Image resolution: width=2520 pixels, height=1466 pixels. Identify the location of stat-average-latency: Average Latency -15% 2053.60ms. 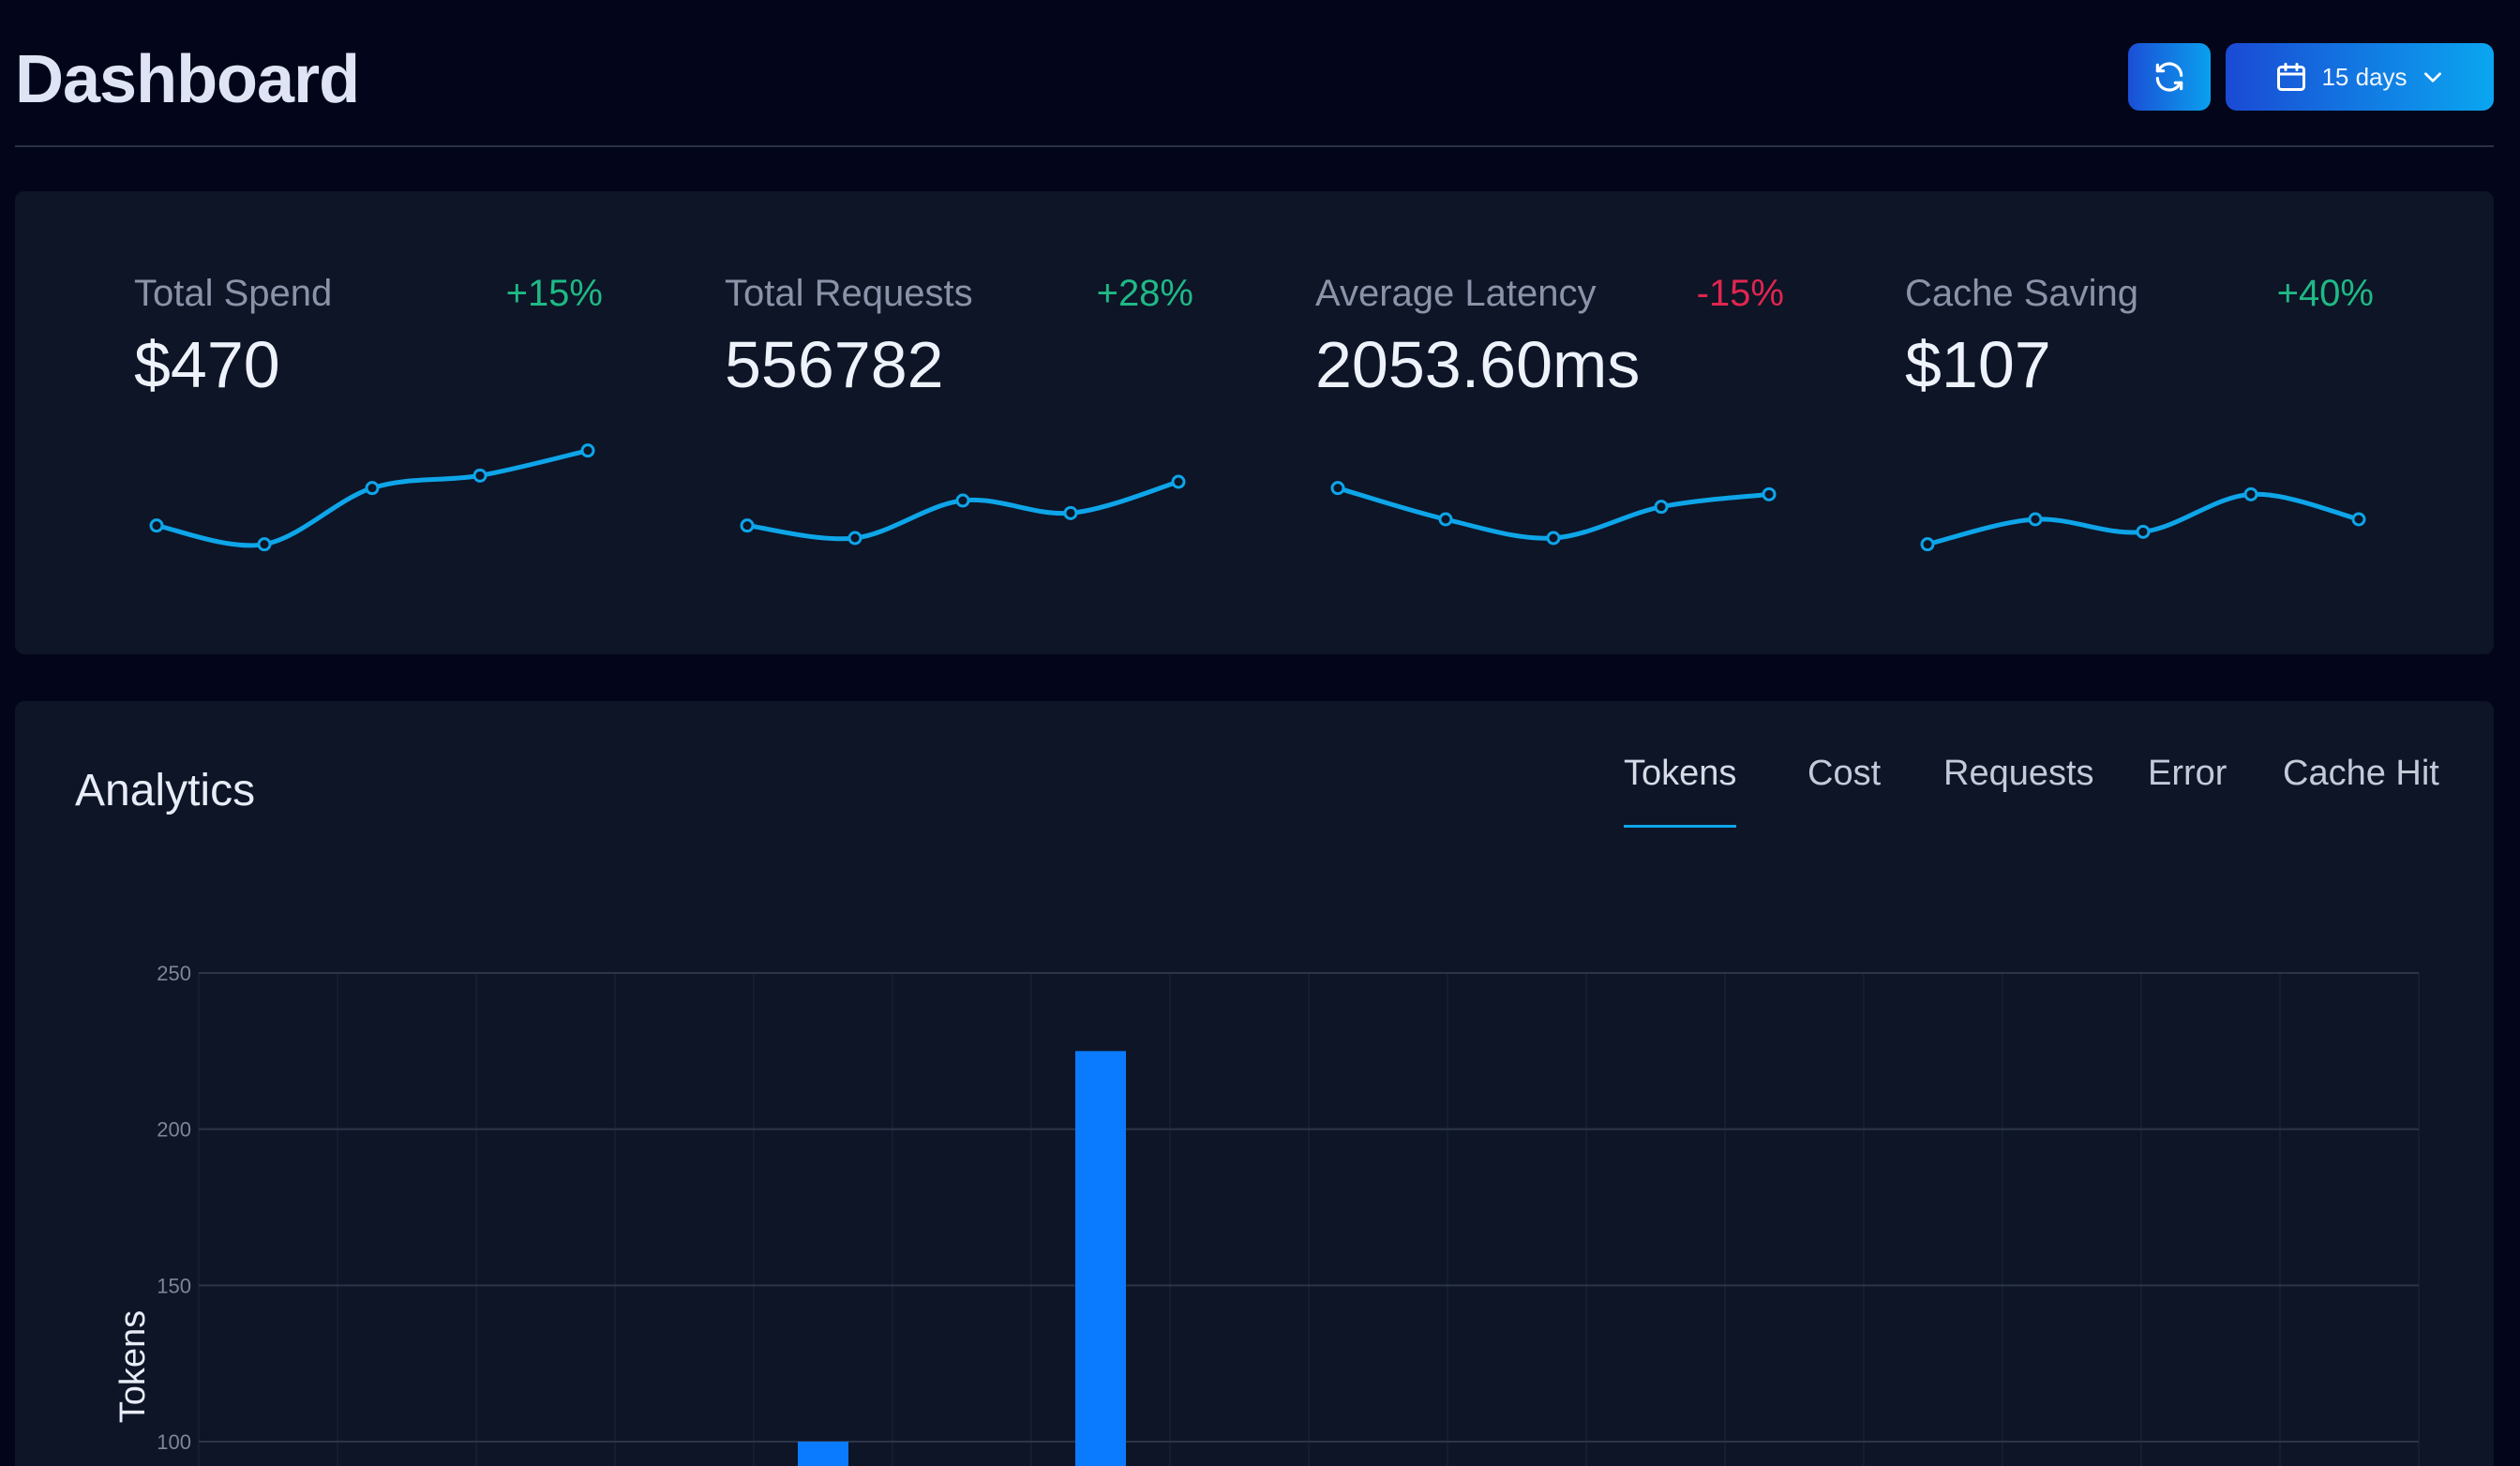
(1549, 422).